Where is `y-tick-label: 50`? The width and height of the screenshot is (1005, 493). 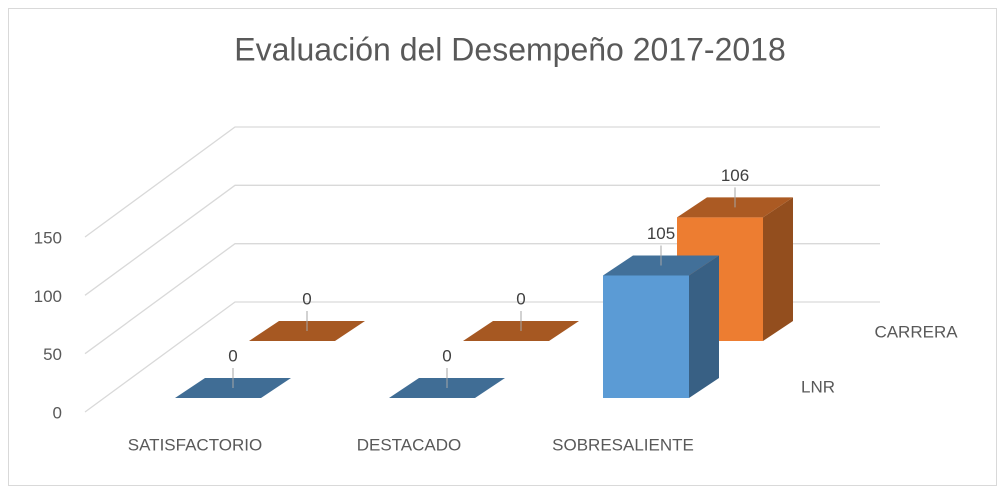 y-tick-label: 50 is located at coordinates (52, 354).